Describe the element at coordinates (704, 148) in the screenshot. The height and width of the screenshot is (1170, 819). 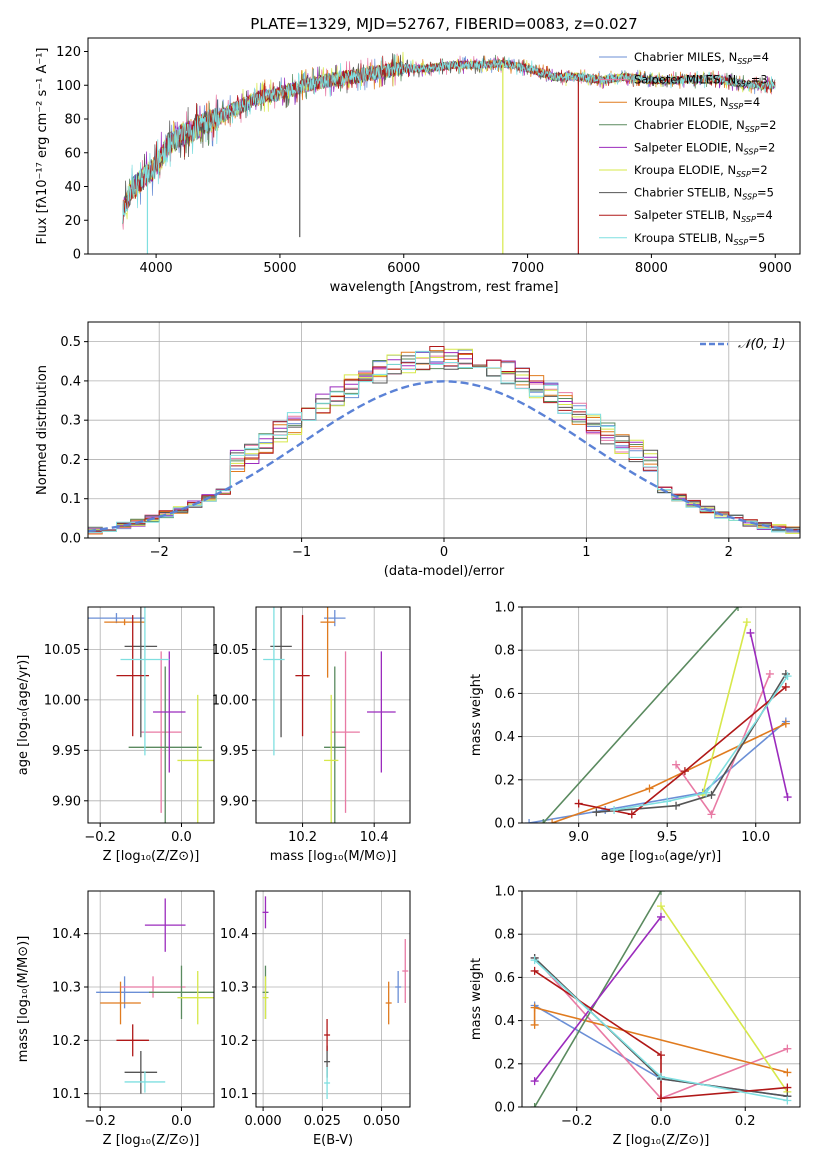
I see `legend-entry: Salpeter ELODIE, NSSP=2` at that location.